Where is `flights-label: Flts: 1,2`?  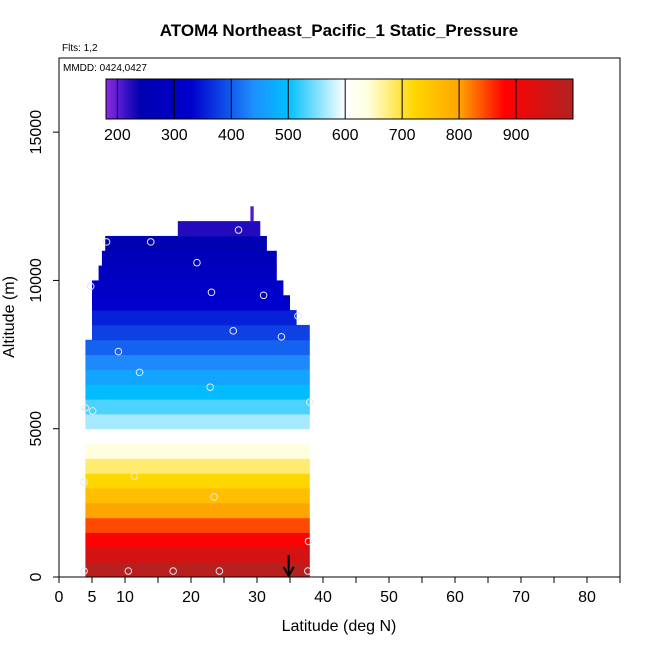 flights-label: Flts: 1,2 is located at coordinates (80, 48).